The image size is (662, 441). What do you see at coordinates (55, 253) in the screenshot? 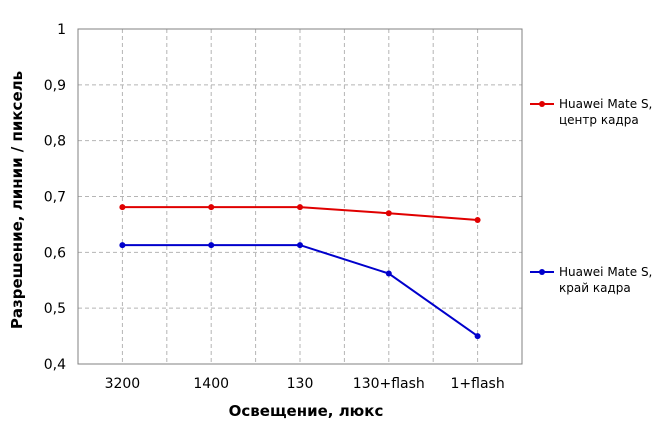
I see `y-tick-label: 0,6` at bounding box center [55, 253].